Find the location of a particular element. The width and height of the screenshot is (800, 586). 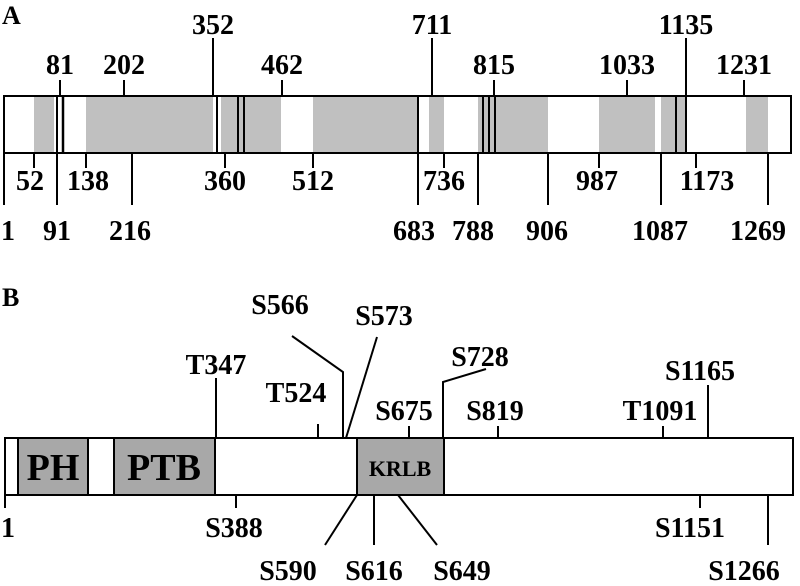

panel-a-separators is located at coordinates (371, 124).